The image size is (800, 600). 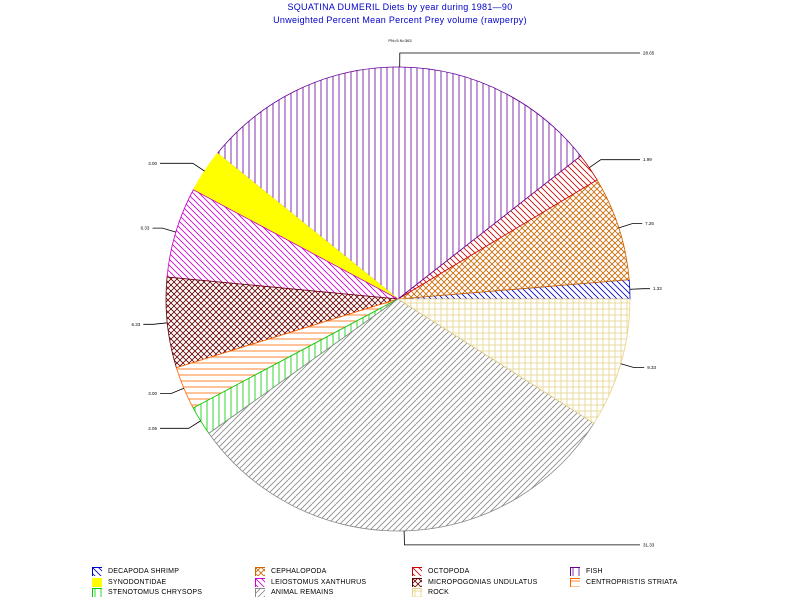 What do you see at coordinates (594, 571) in the screenshot?
I see `legend-label: FISH` at bounding box center [594, 571].